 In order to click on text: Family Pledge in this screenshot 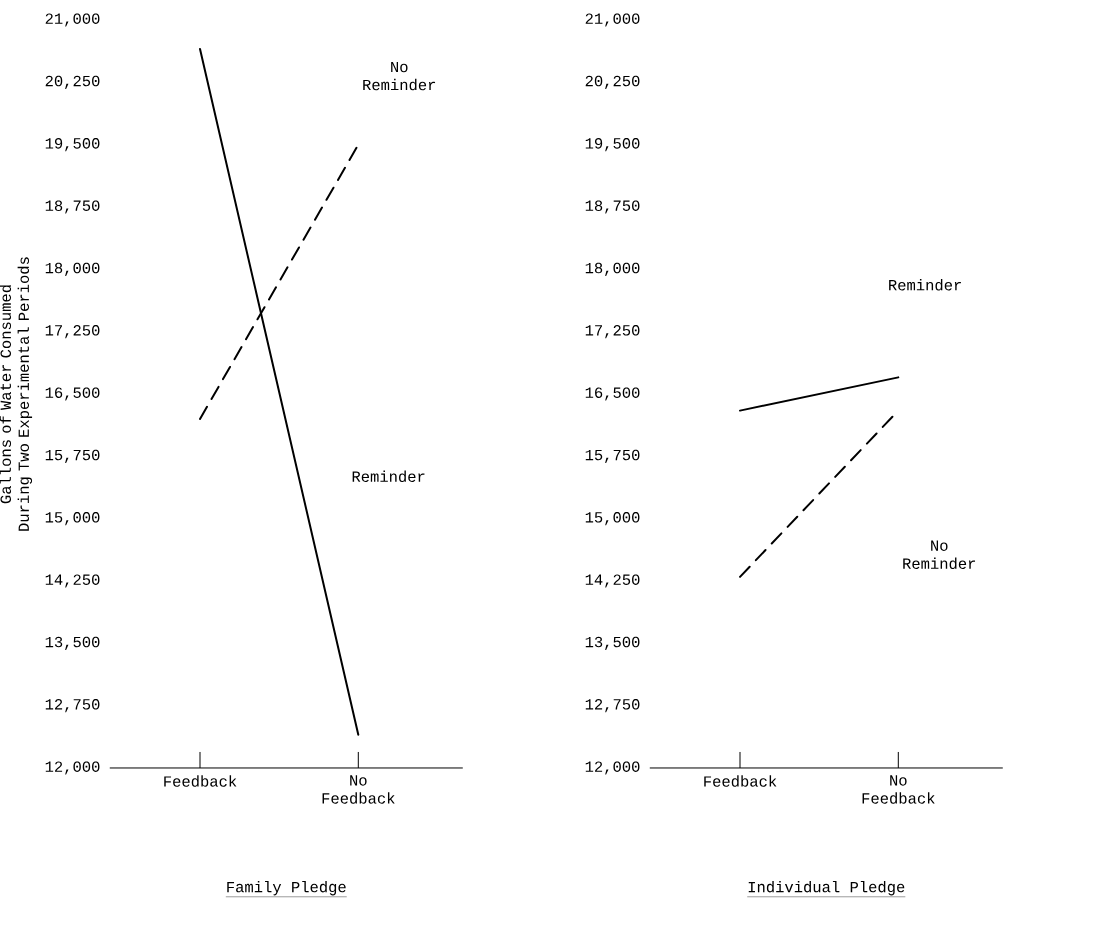, I will do `click(286, 888)`.